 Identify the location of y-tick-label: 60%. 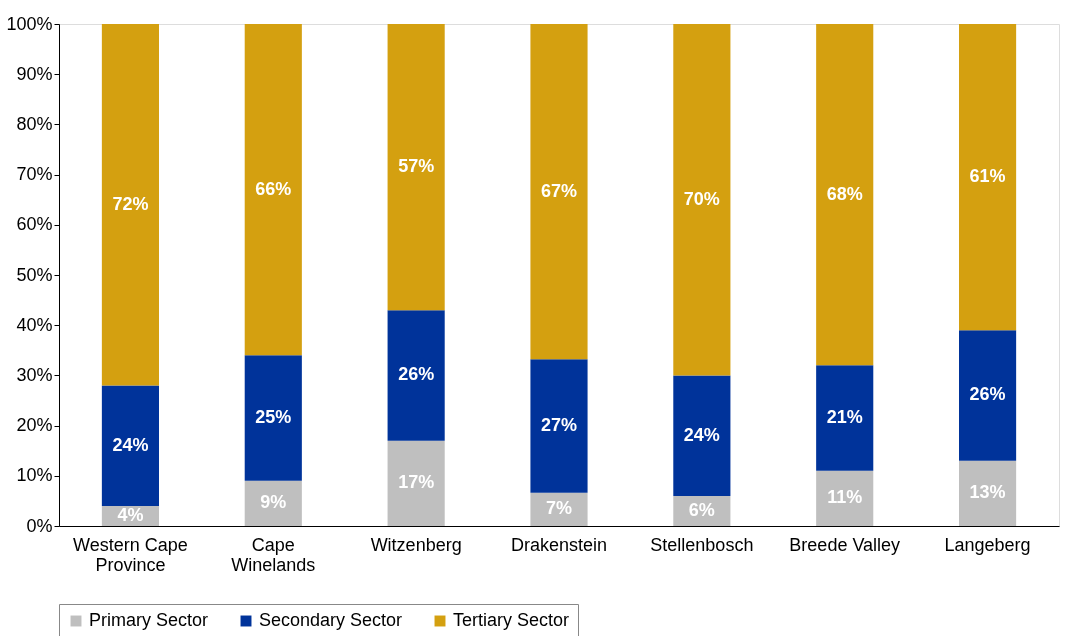
(34, 224).